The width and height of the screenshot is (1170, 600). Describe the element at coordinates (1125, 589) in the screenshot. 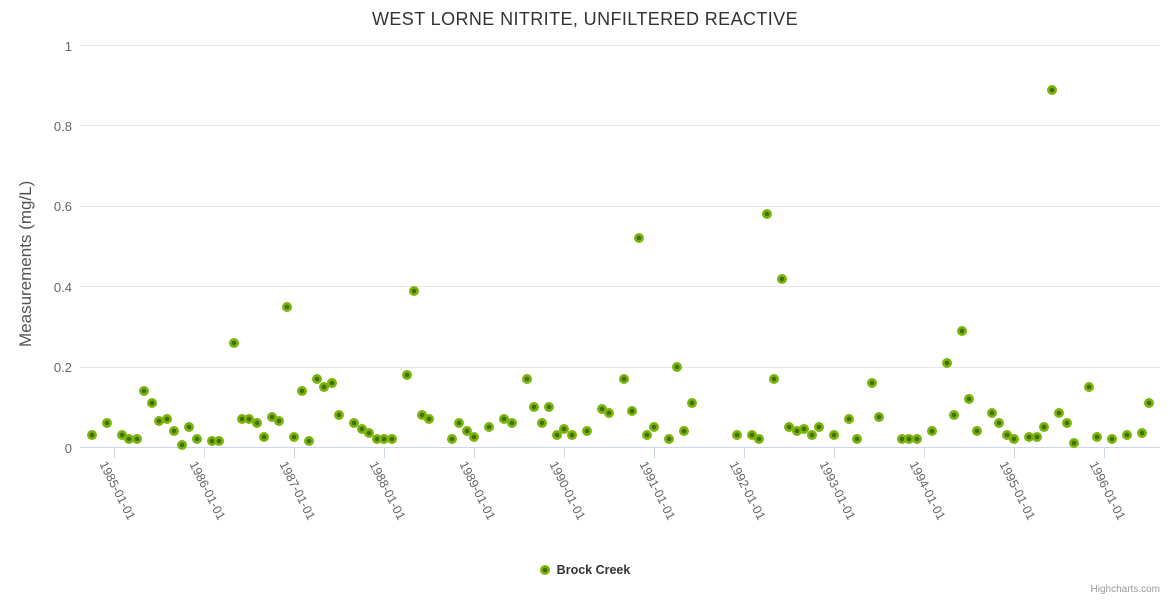

I see `highcharts-credit: Highcharts.com` at that location.